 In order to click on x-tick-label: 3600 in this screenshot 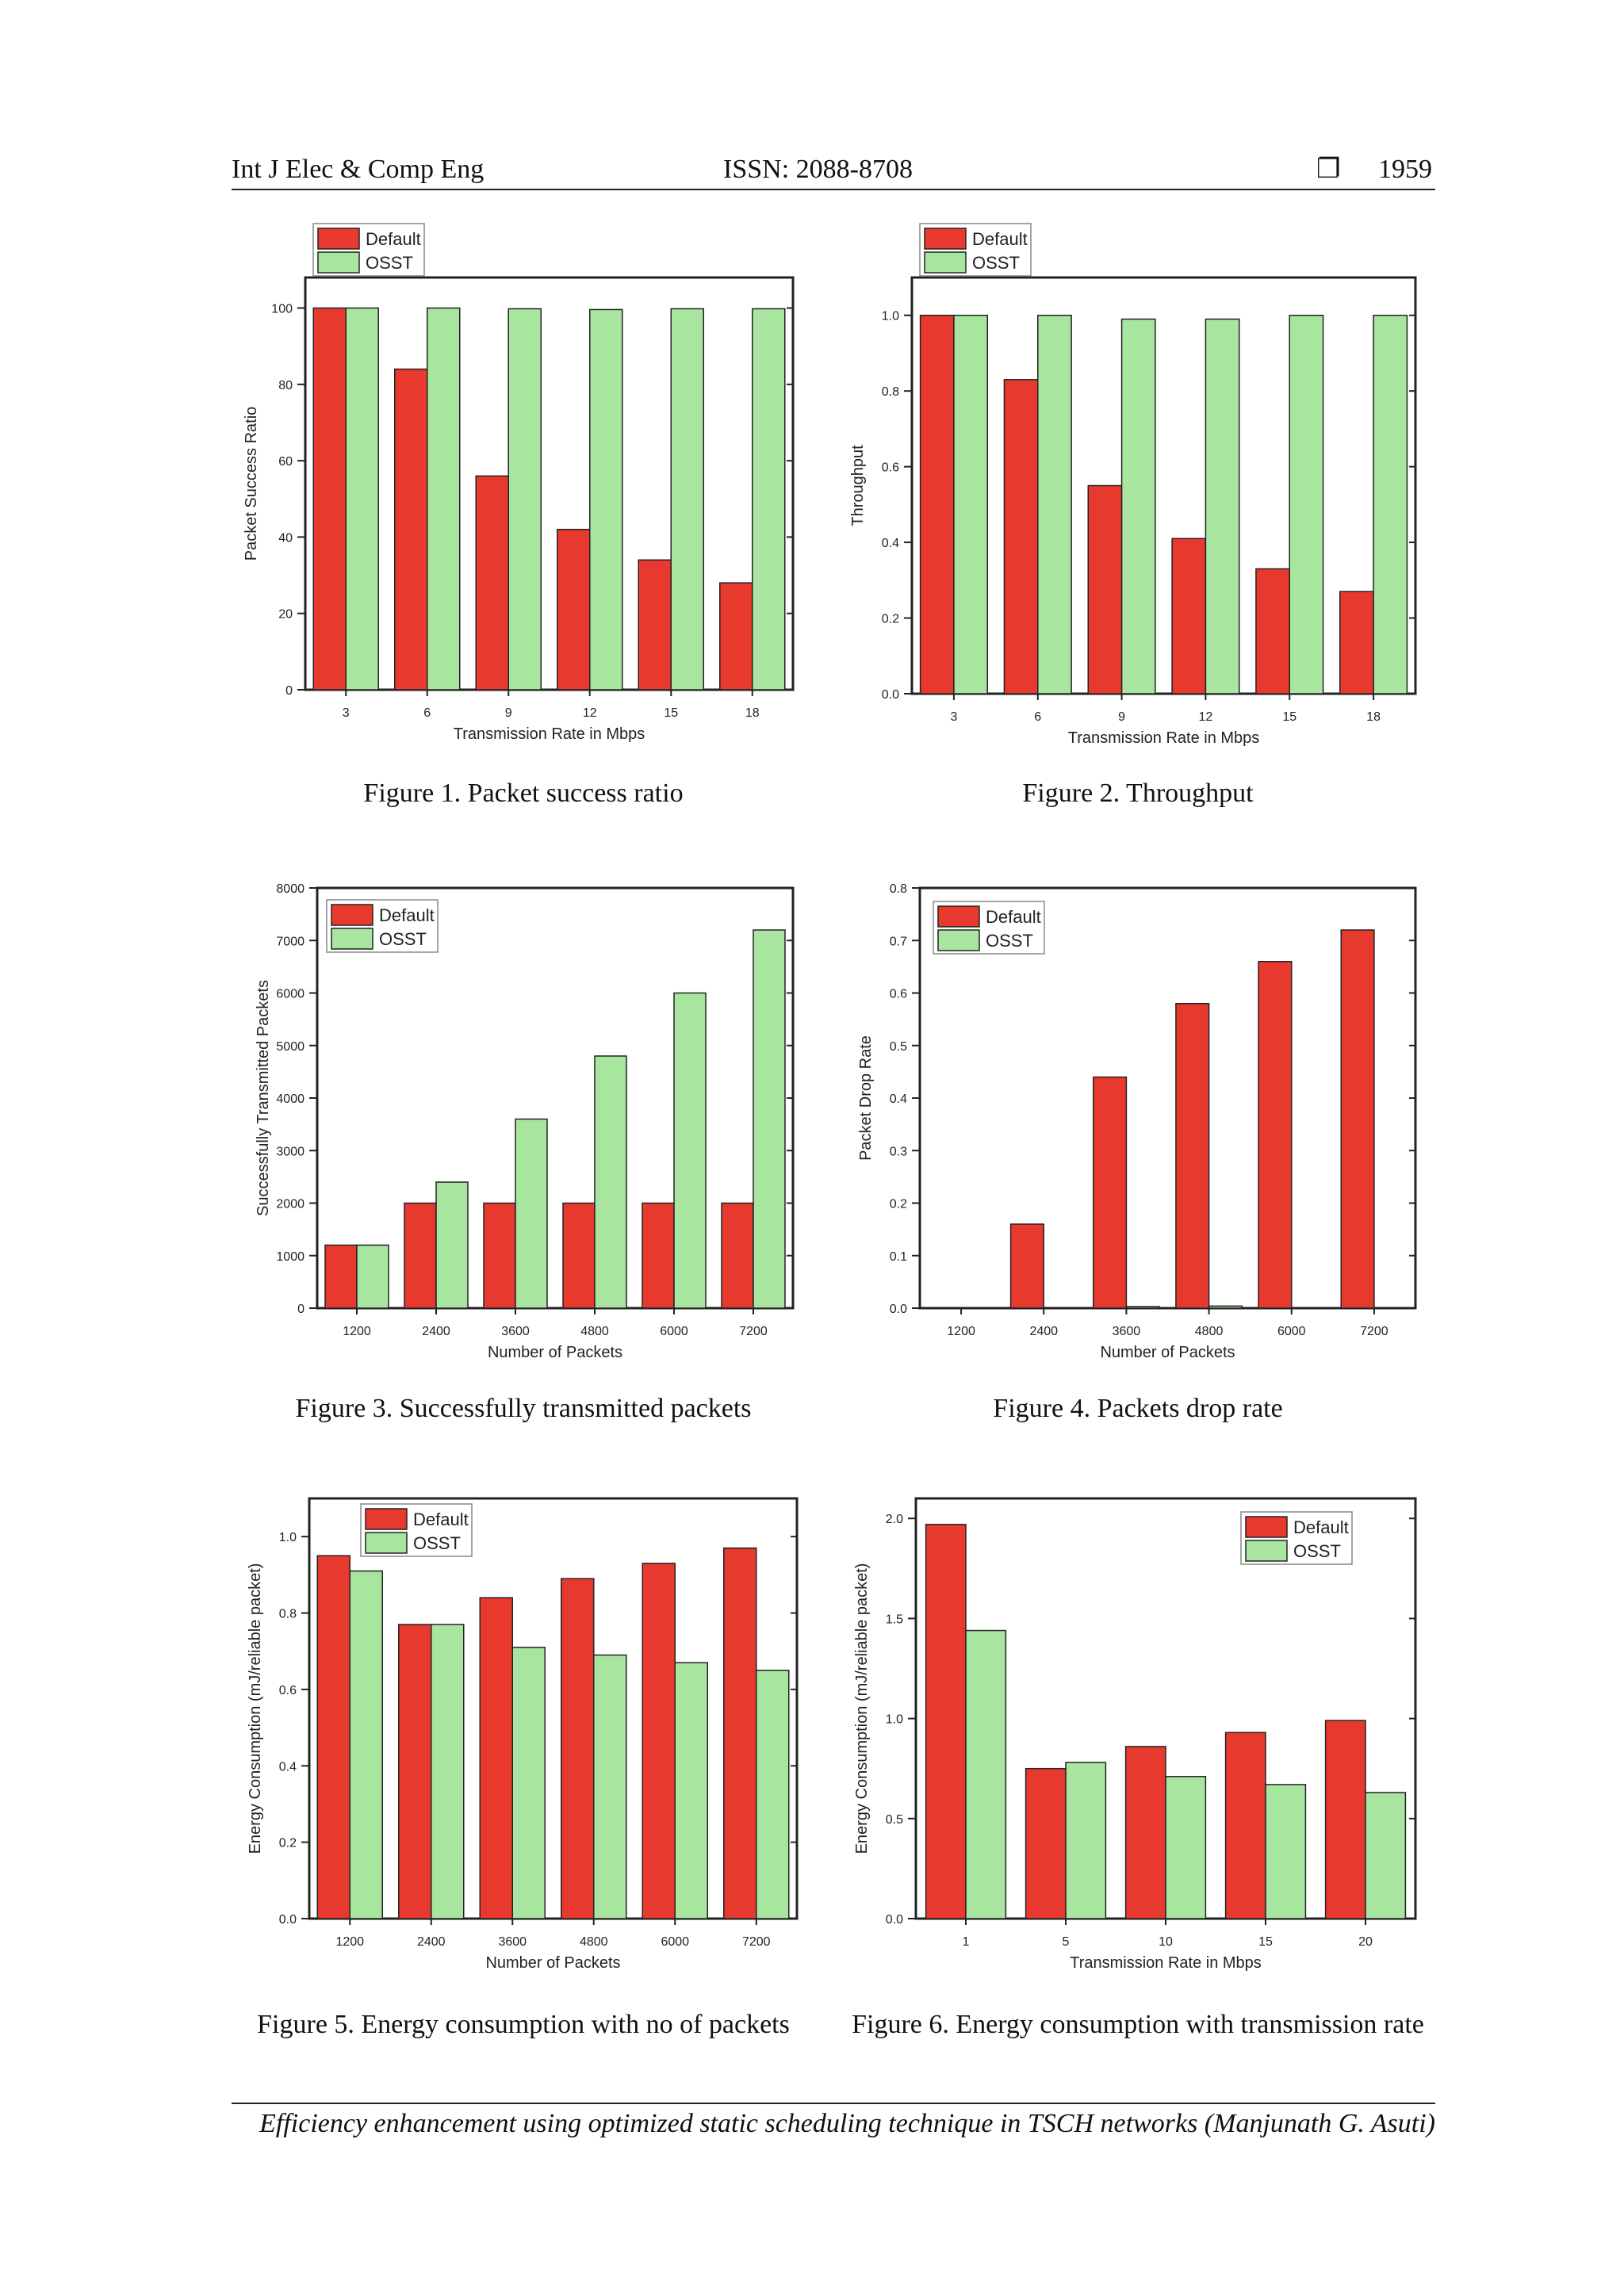, I will do `click(515, 1332)`.